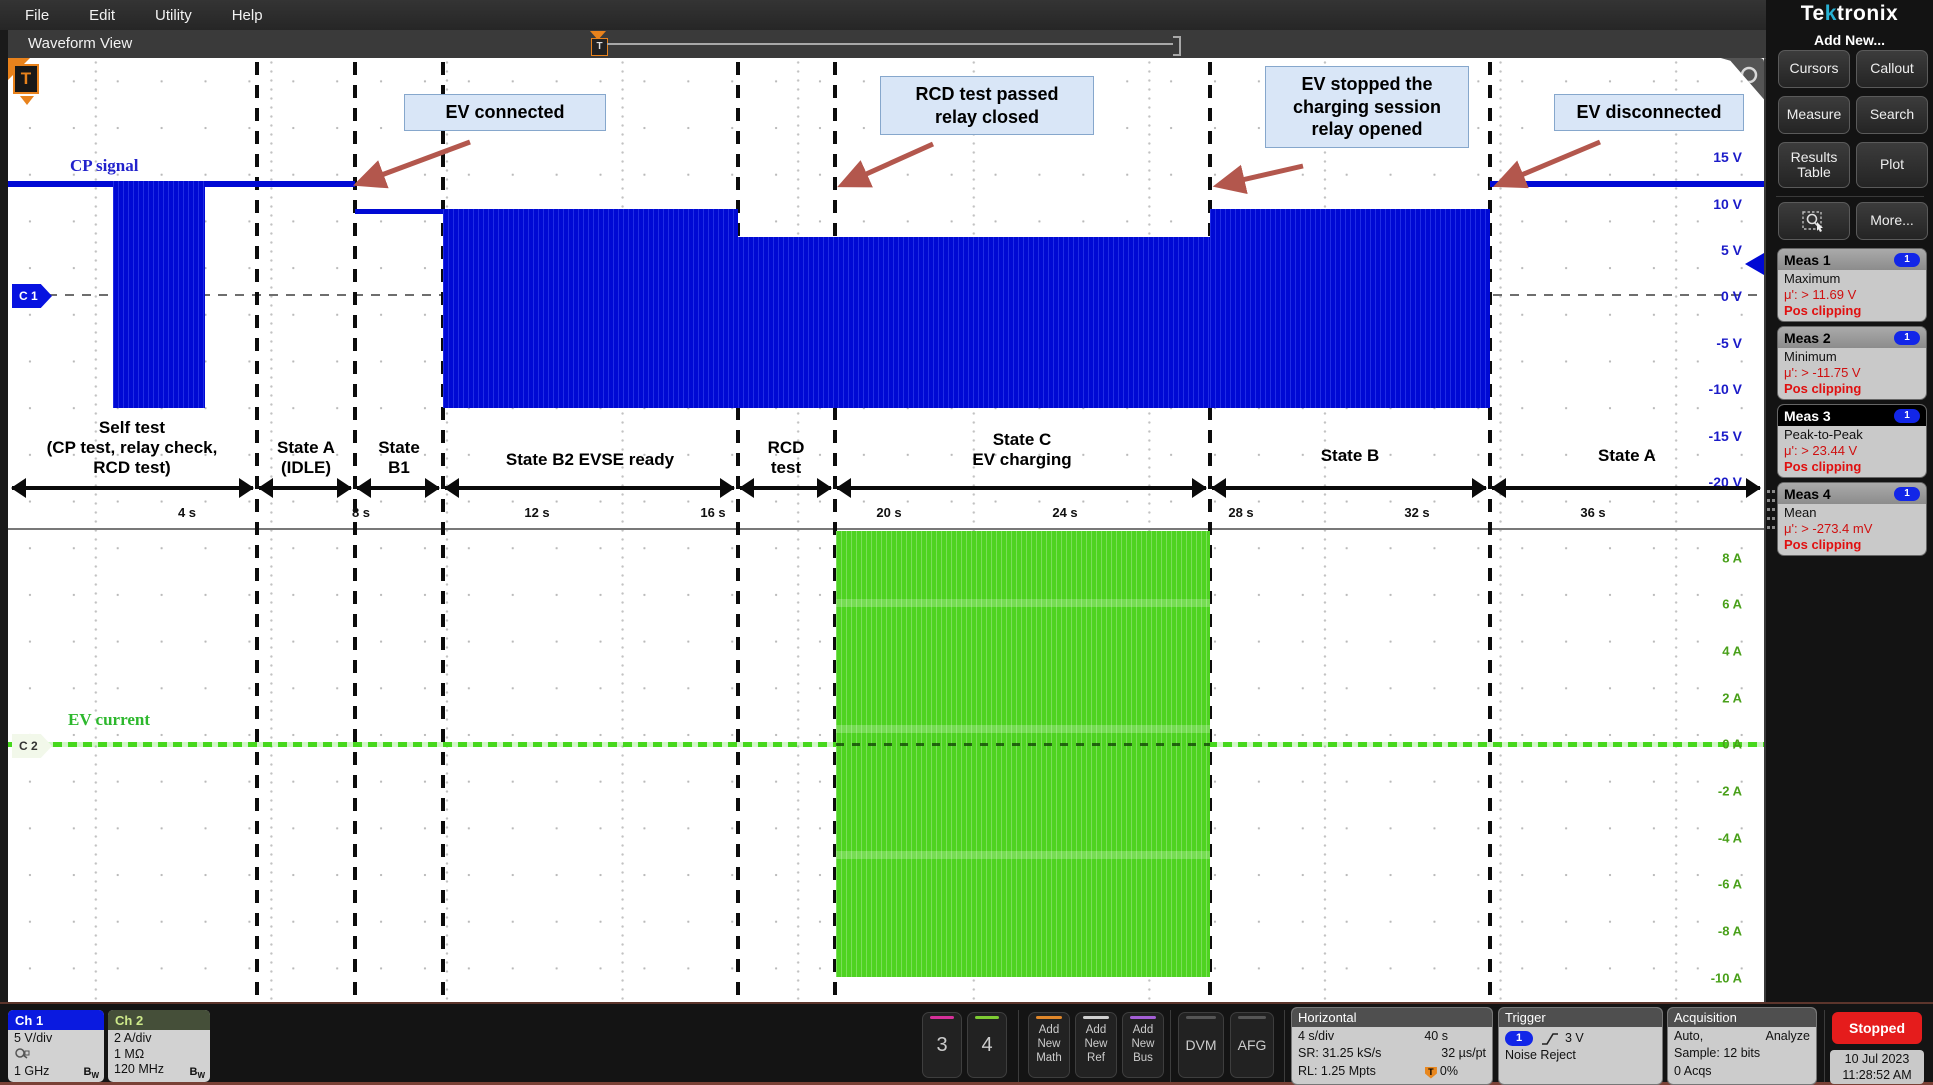  I want to click on meas-value: μ': > -11.75 V, so click(1822, 372).